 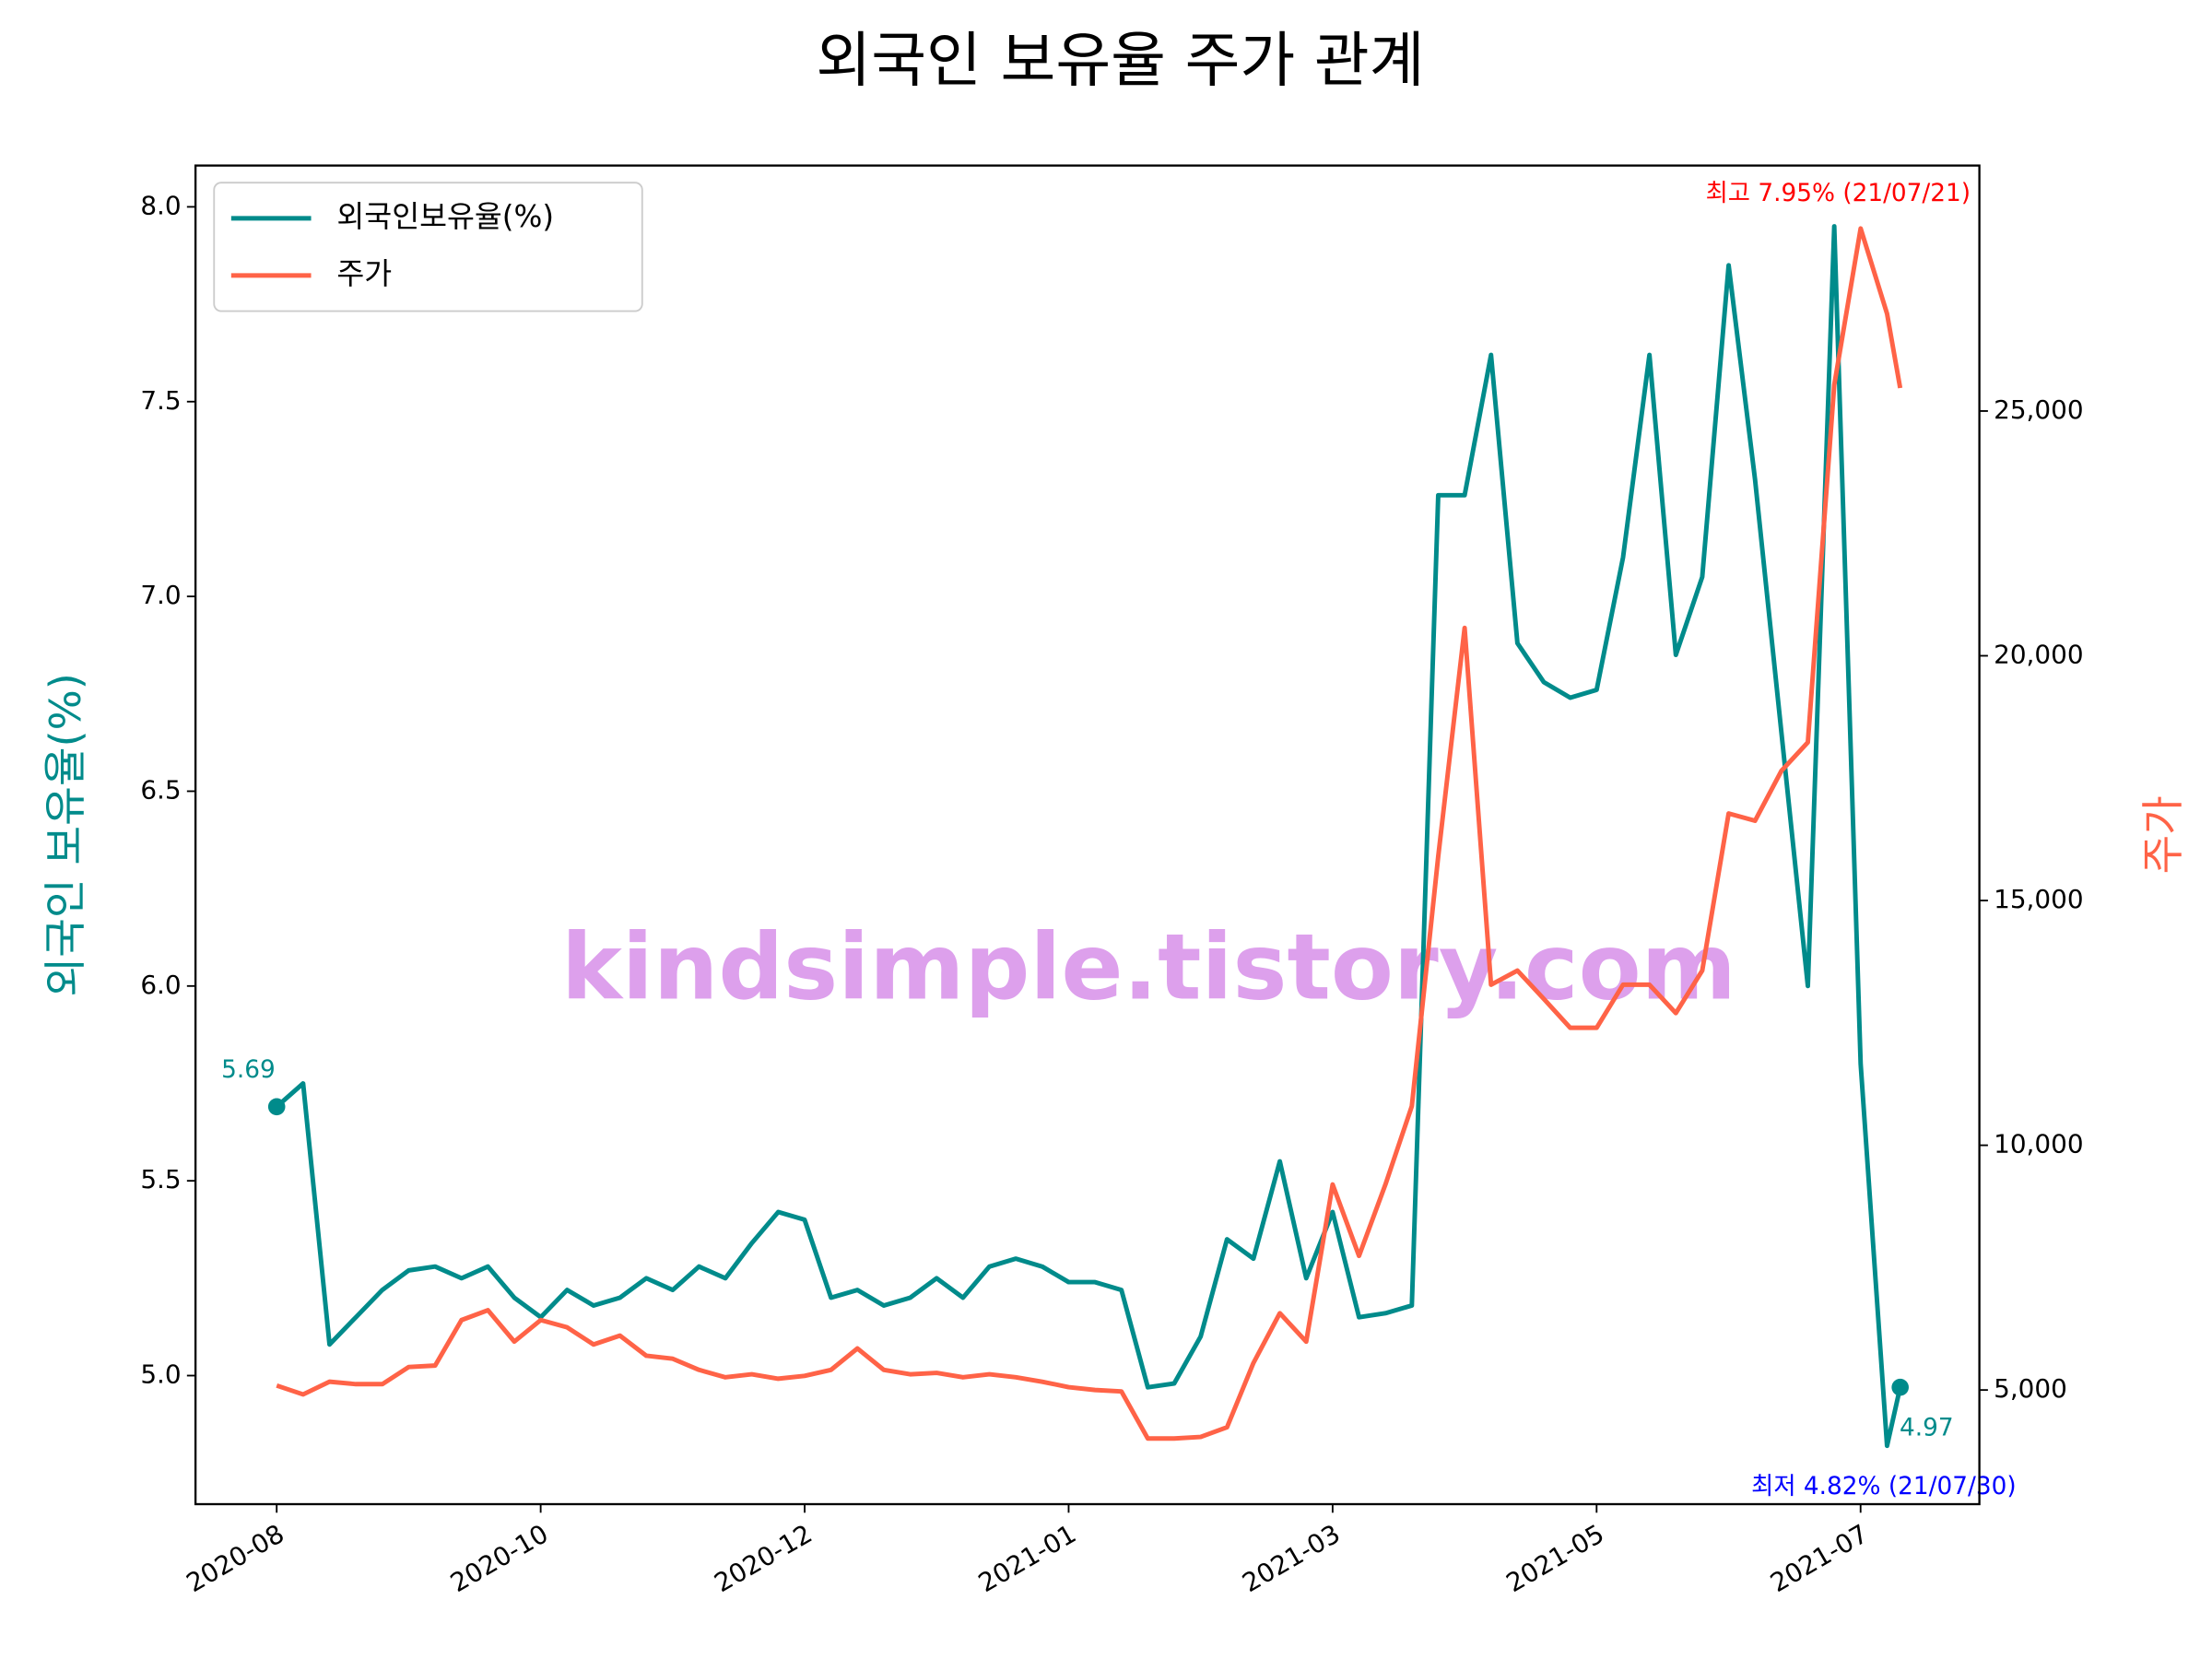 What do you see at coordinates (1148, 967) in the screenshot?
I see `watermark: kindsimple.tistory.com` at bounding box center [1148, 967].